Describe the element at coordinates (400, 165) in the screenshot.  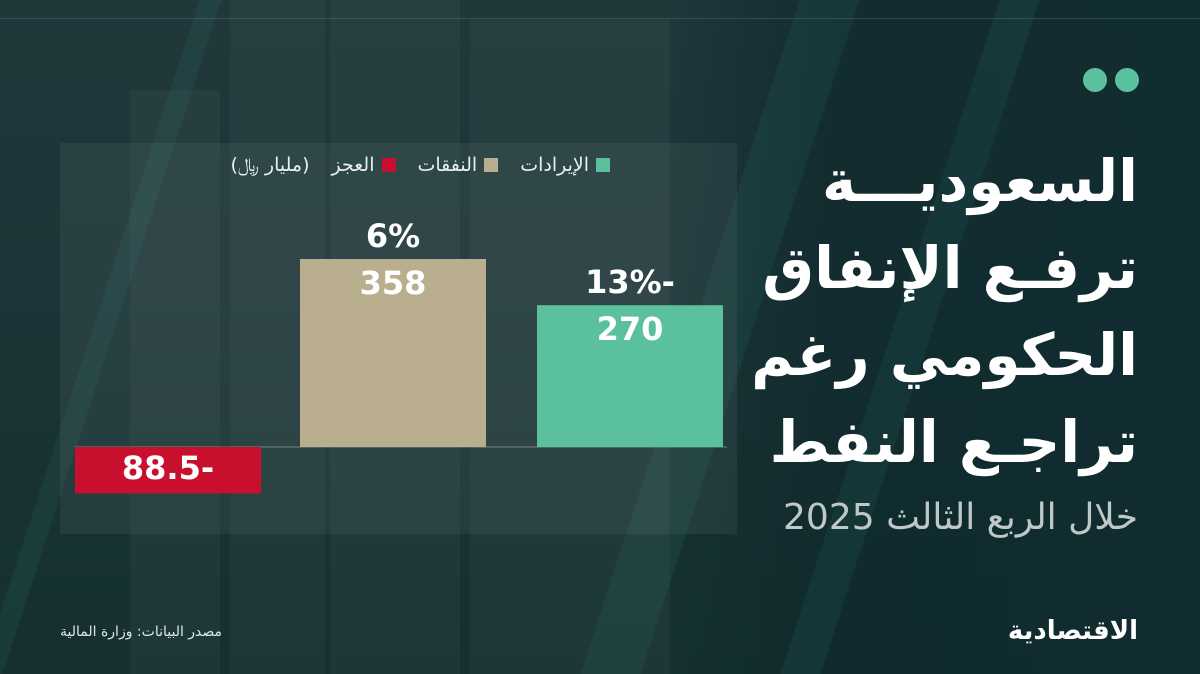
I see `legend: الإيرادات النفقات العجز (مليار ﷼)` at that location.